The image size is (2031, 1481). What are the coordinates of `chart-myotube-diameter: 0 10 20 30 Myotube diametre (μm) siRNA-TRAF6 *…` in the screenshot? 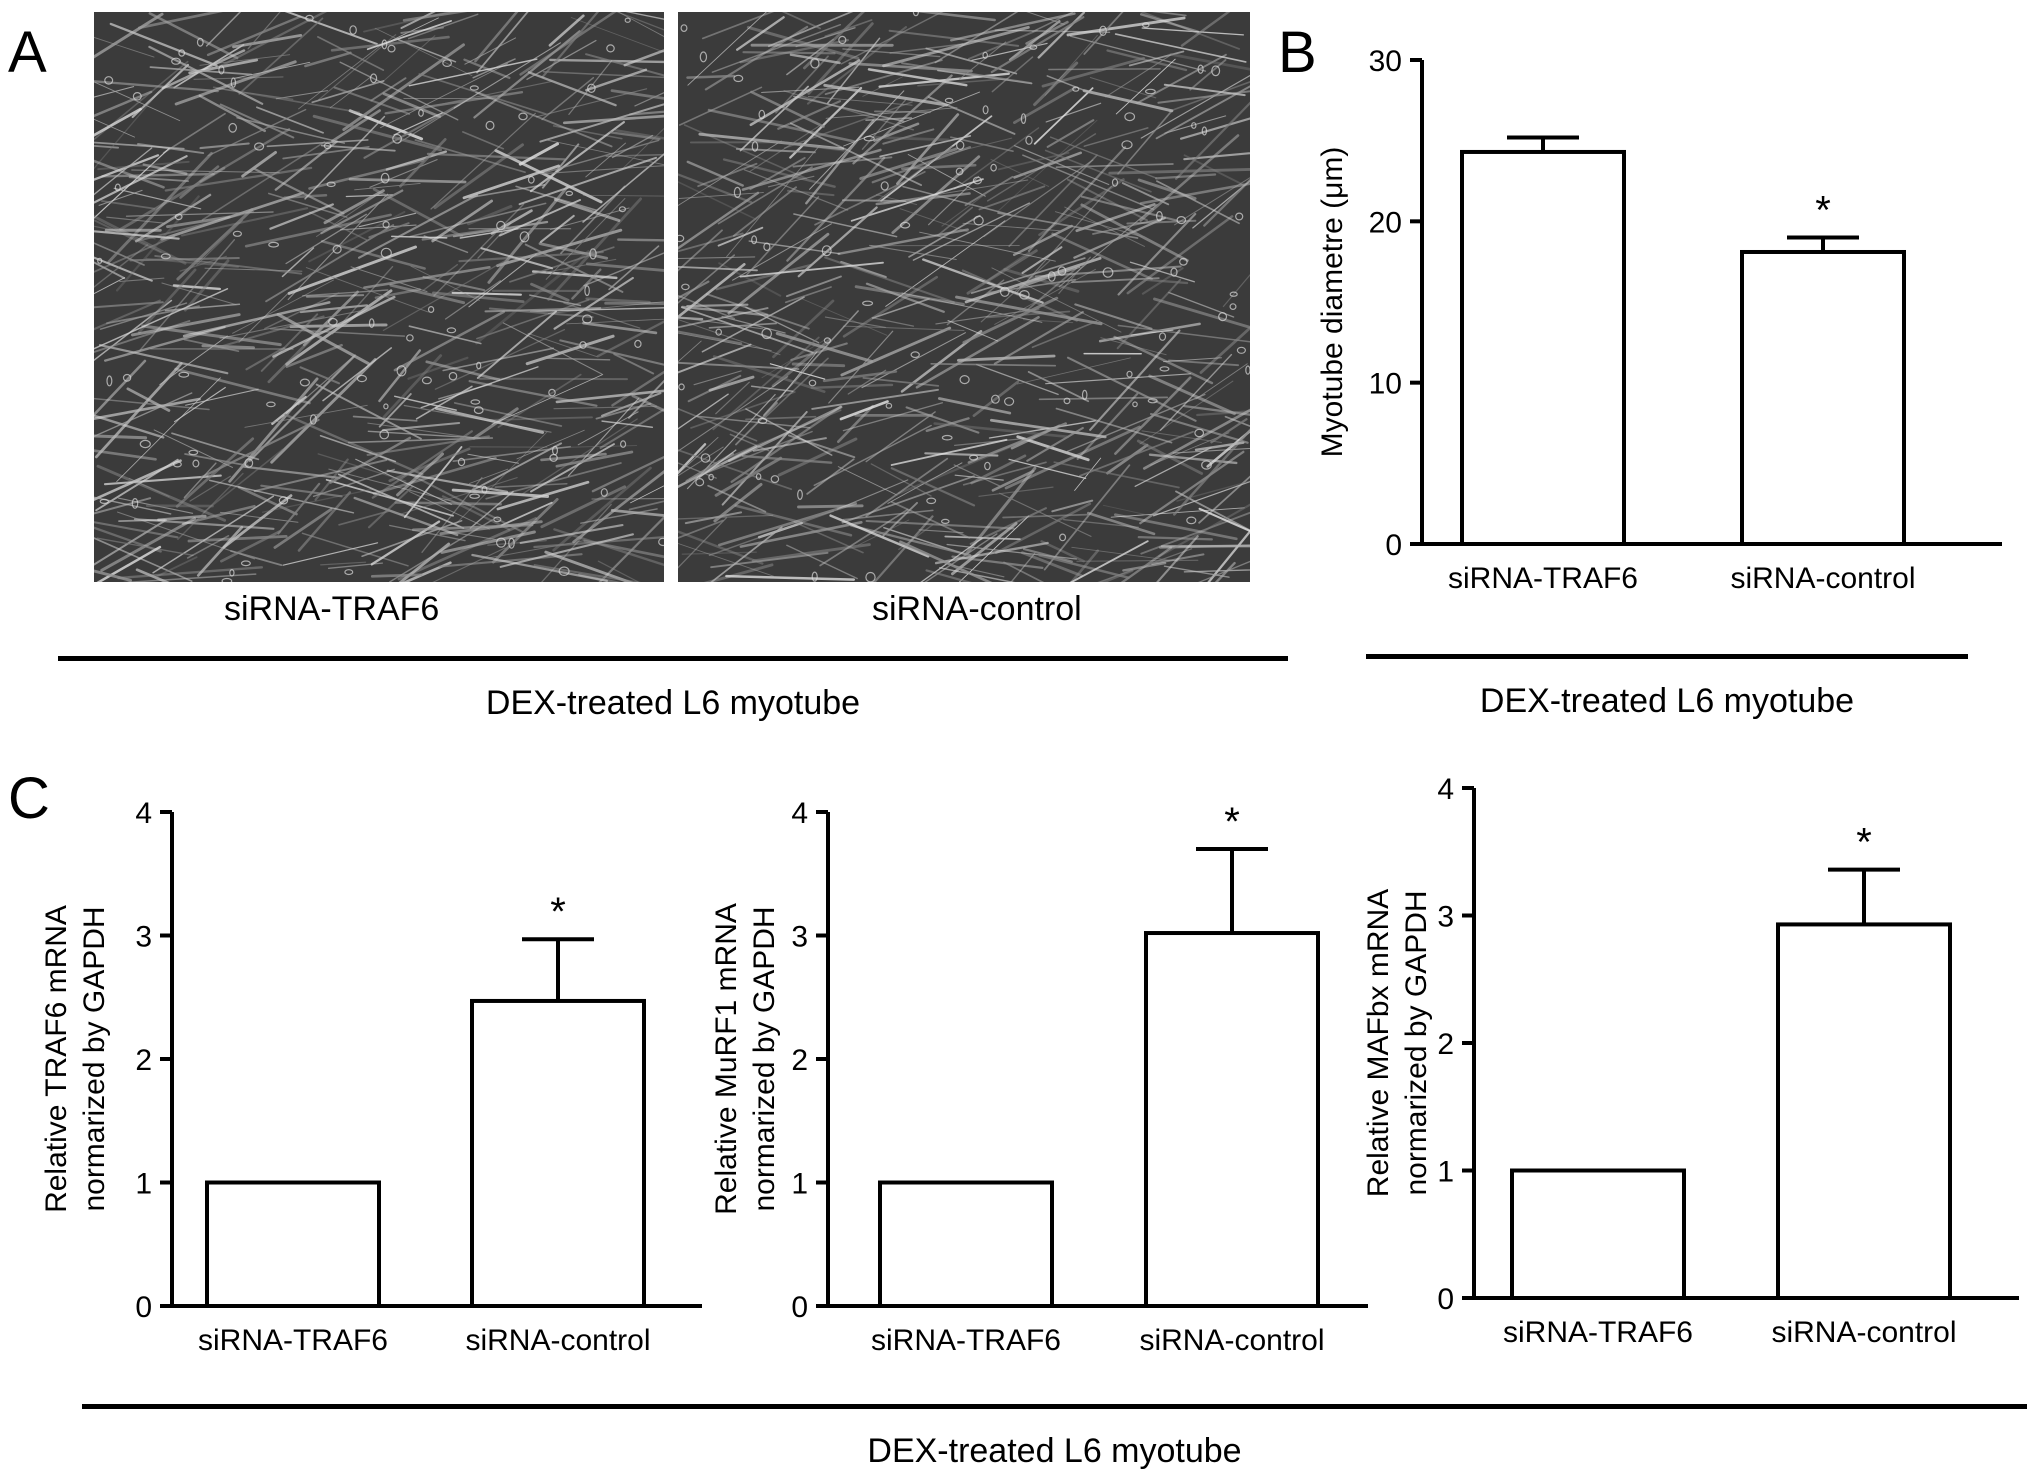 It's located at (1659, 320).